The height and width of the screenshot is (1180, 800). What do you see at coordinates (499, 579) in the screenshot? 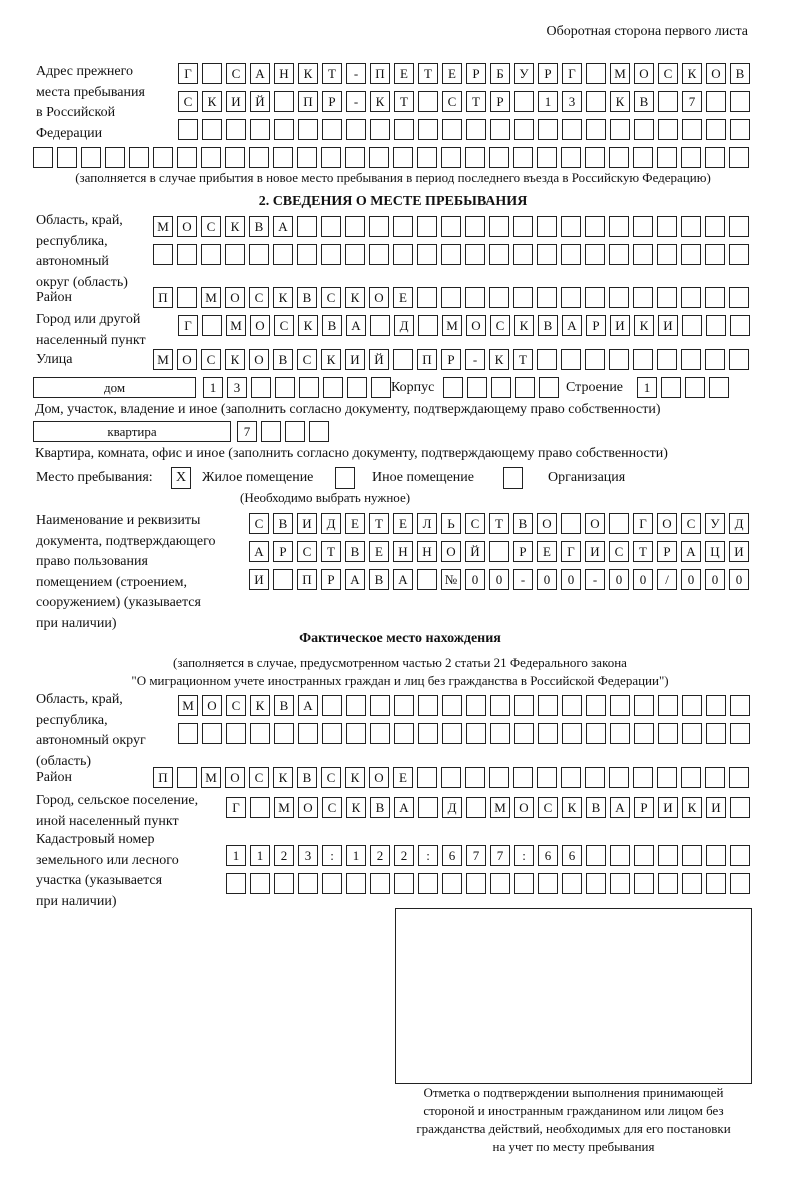
I see `doc-row: И П Р А В А № 0 0-0 0-0 0/0 0 0` at bounding box center [499, 579].